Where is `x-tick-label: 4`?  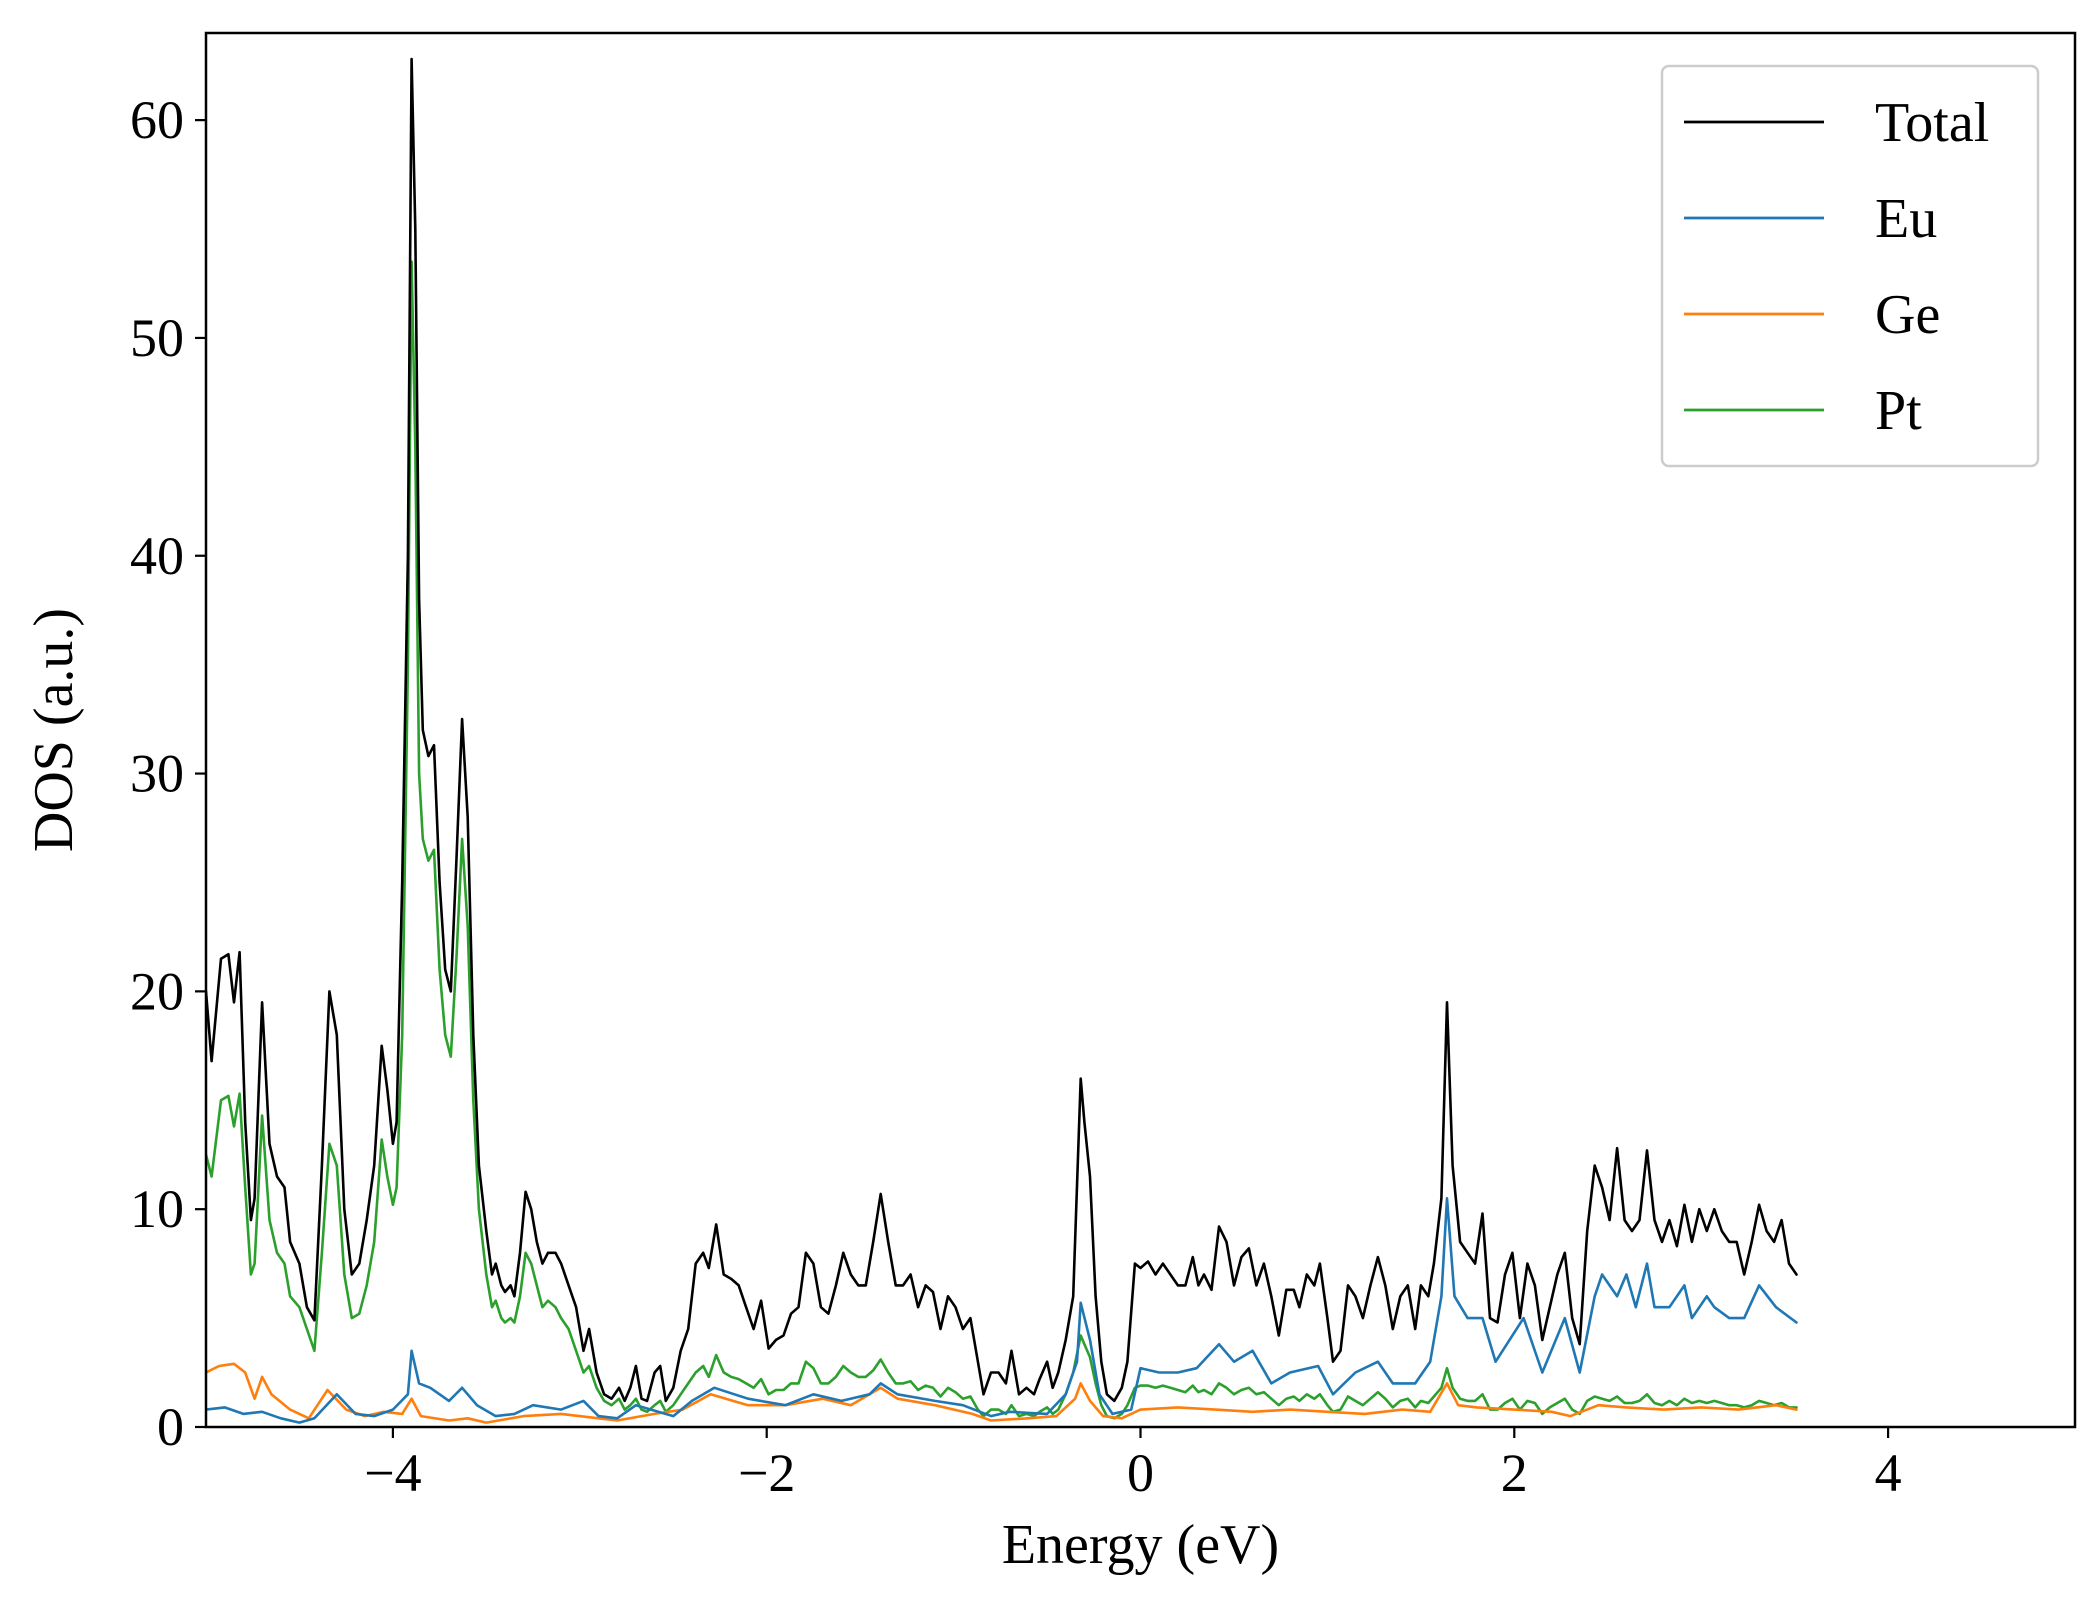
x-tick-label: 4 is located at coordinates (1888, 1473).